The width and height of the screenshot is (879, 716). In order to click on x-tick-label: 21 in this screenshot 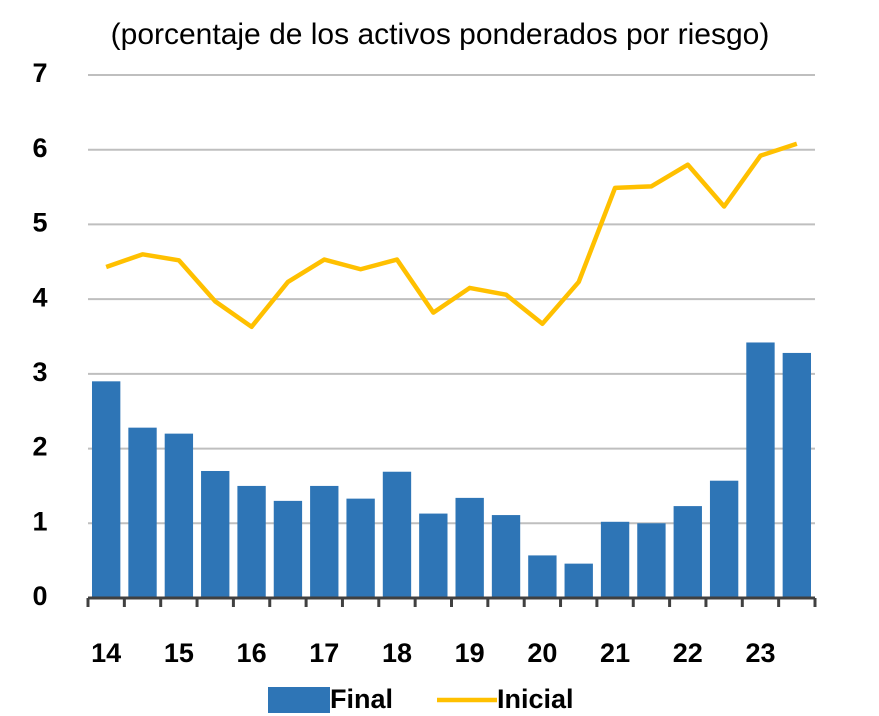, I will do `click(615, 653)`.